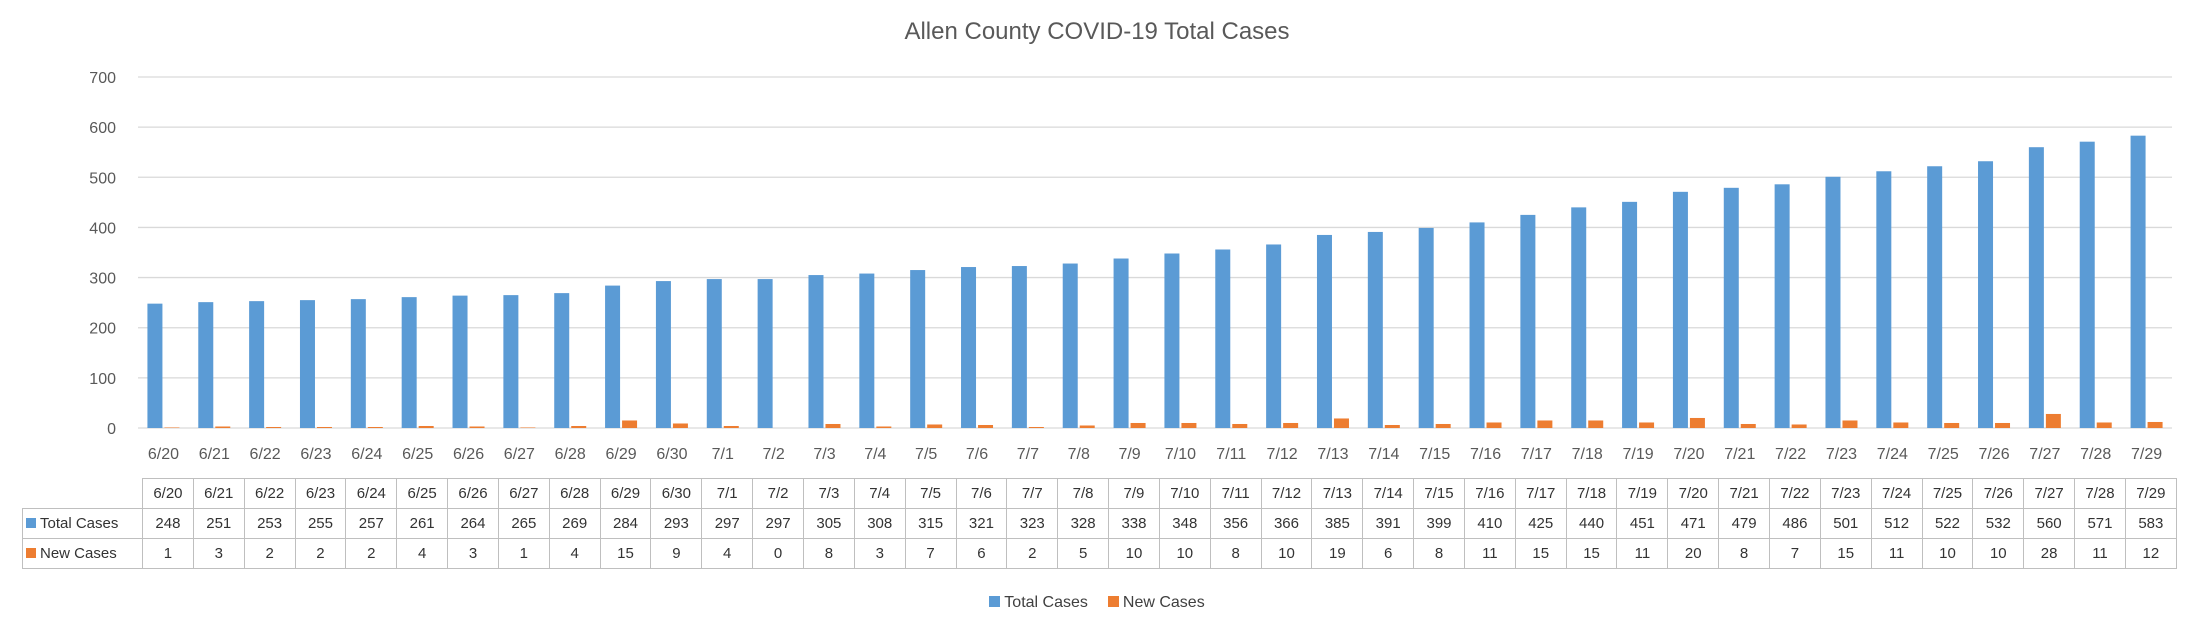 This screenshot has height=633, width=2194. I want to click on x-tick-label: 7/29, so click(2146, 454).